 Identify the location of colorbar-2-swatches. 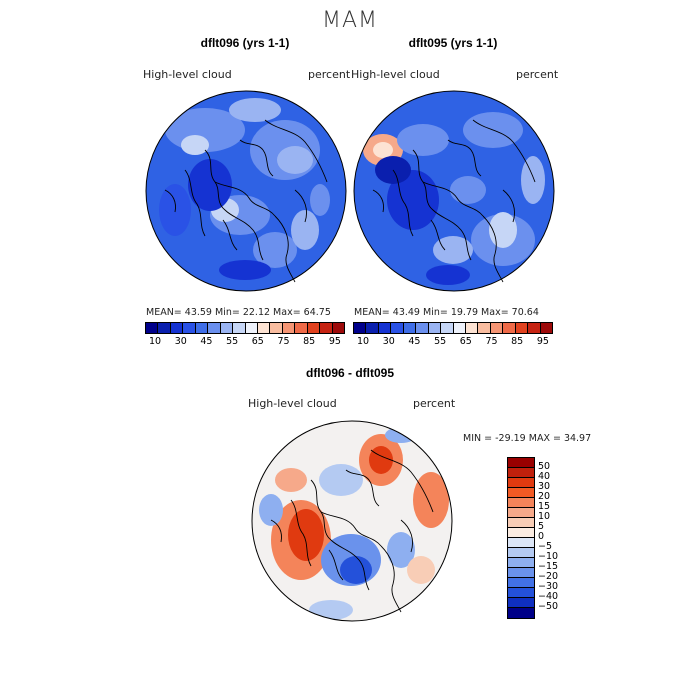
(453, 328).